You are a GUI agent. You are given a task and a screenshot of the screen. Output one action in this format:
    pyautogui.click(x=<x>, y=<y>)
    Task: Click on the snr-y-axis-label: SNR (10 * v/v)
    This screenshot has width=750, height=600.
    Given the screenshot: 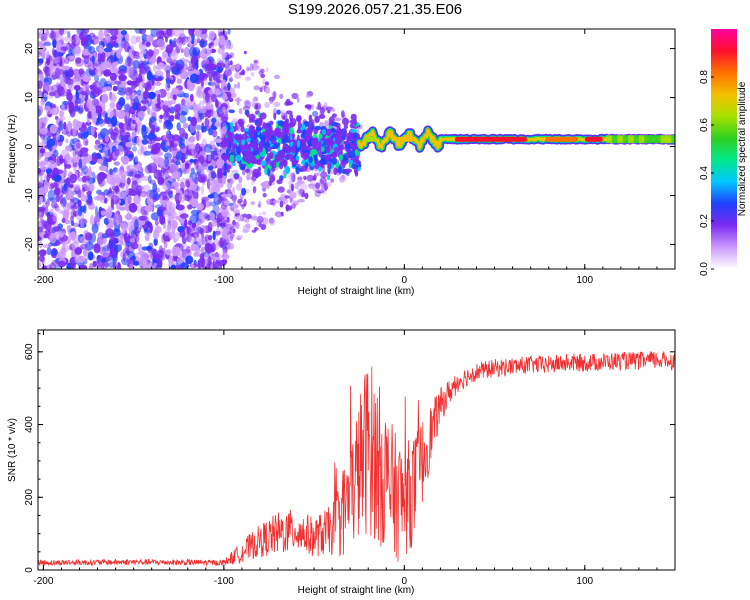 What is the action you would take?
    pyautogui.click(x=12, y=450)
    